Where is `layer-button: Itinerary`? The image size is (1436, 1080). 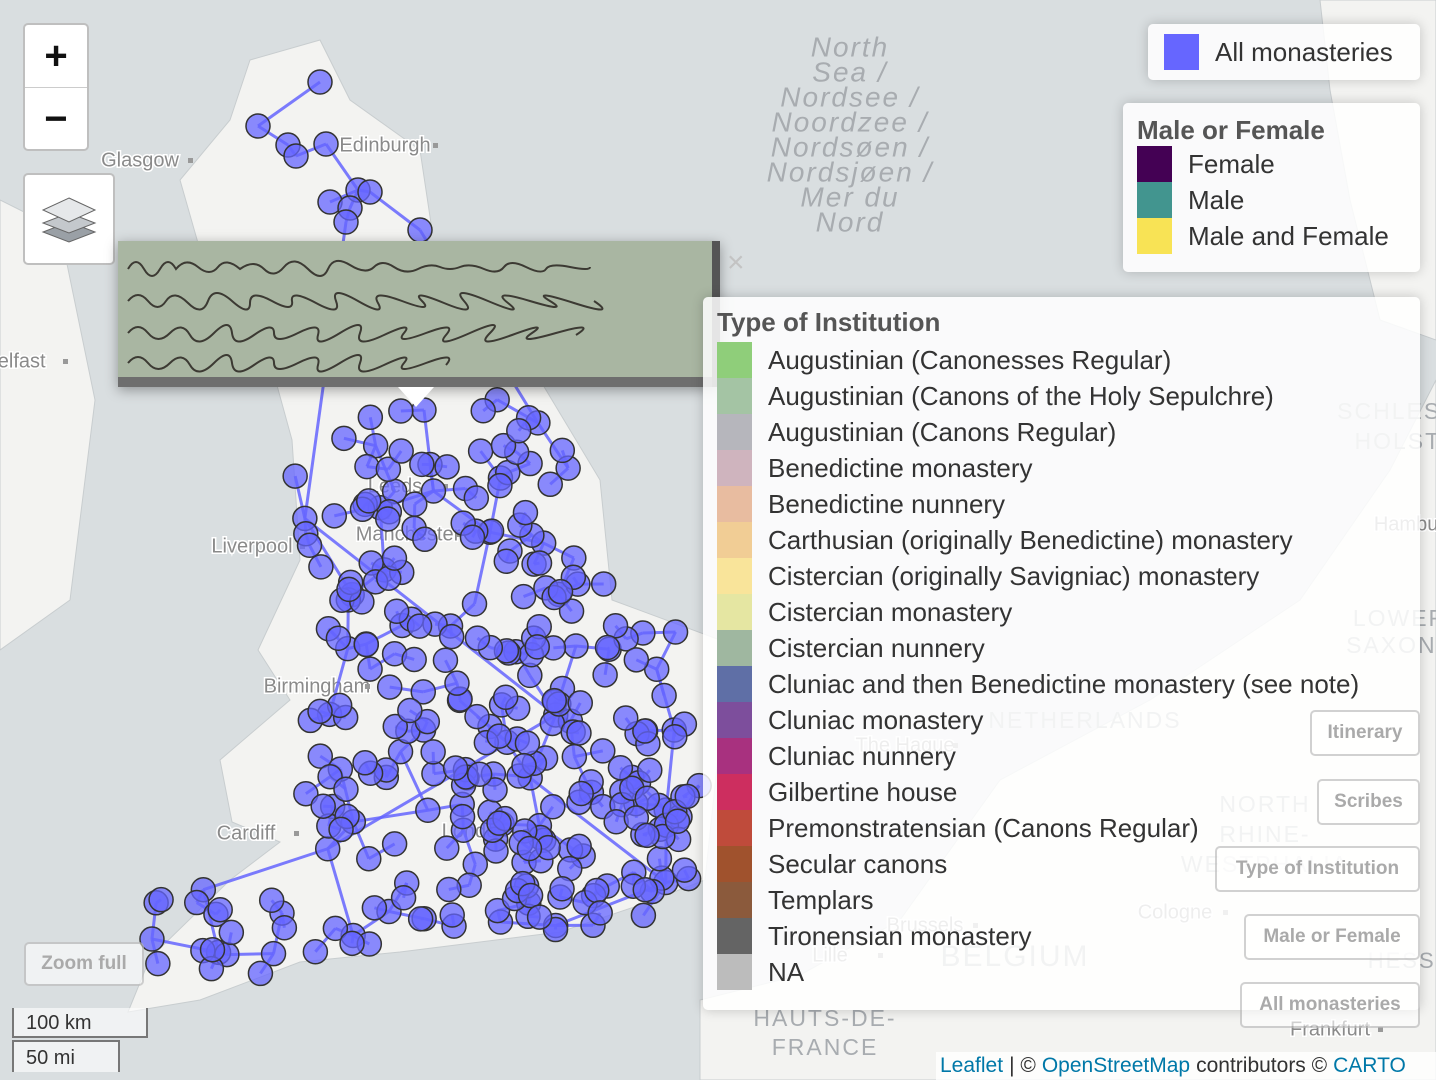
layer-button: Itinerary is located at coordinates (1365, 733).